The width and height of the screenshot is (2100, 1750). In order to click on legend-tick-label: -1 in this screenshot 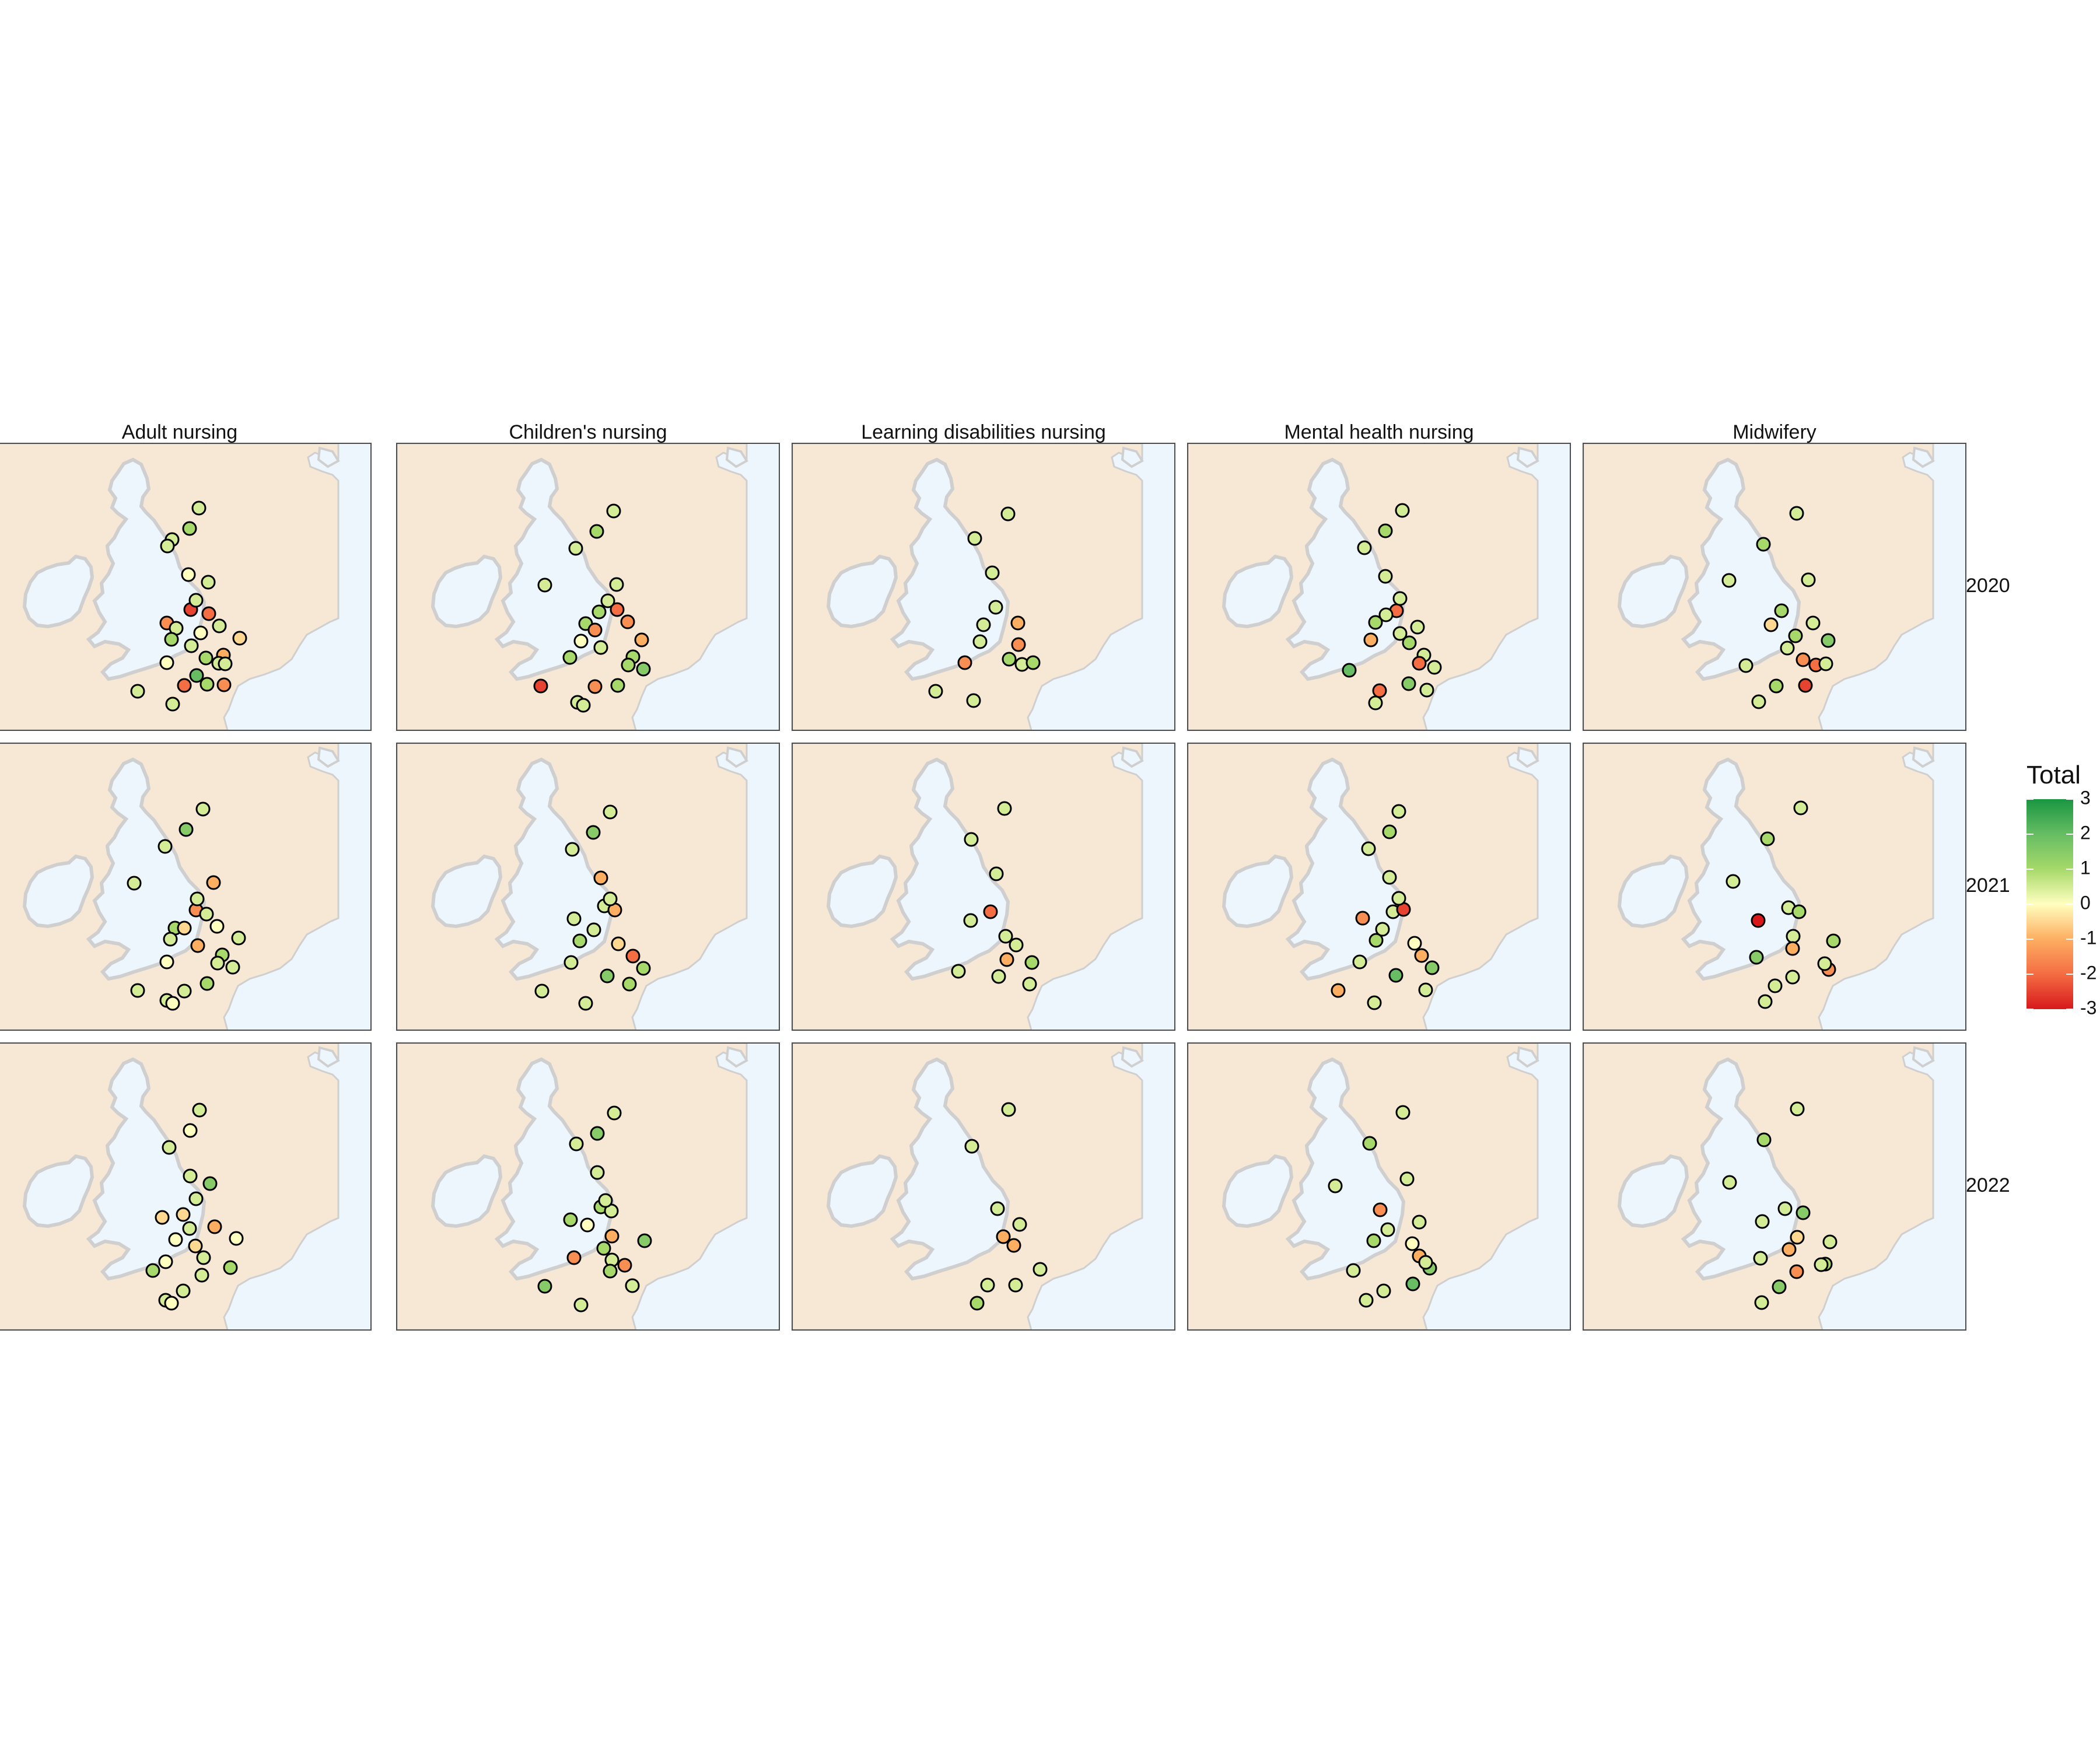, I will do `click(2088, 937)`.